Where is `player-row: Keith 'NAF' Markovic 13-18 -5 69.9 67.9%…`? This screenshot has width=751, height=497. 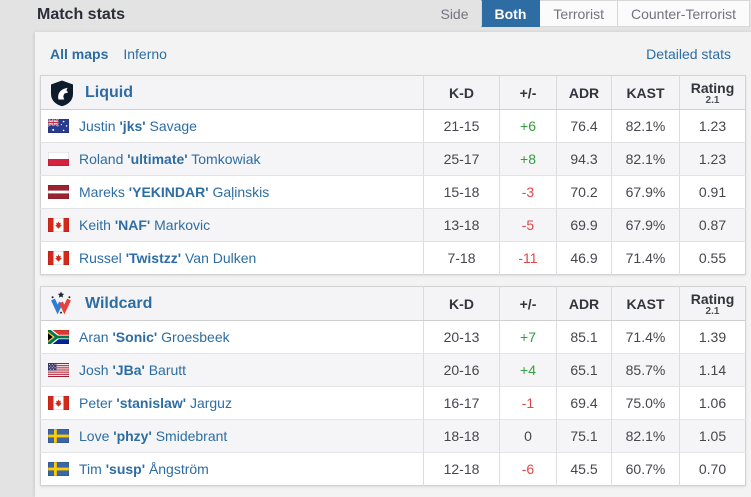
player-row: Keith 'NAF' Markovic 13-18 -5 69.9 67.9%… is located at coordinates (393, 225).